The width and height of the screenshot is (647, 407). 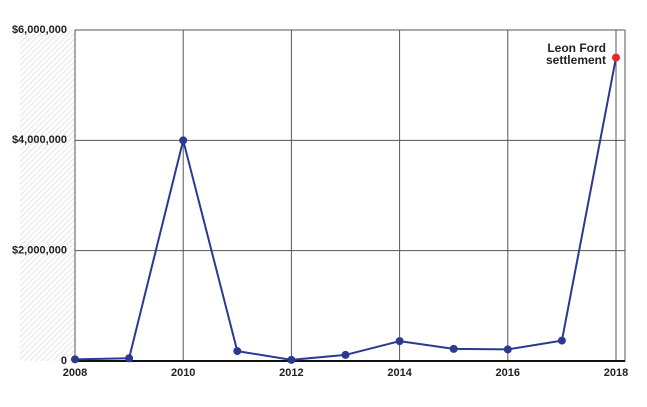 What do you see at coordinates (576, 60) in the screenshot?
I see `annotation: settlement` at bounding box center [576, 60].